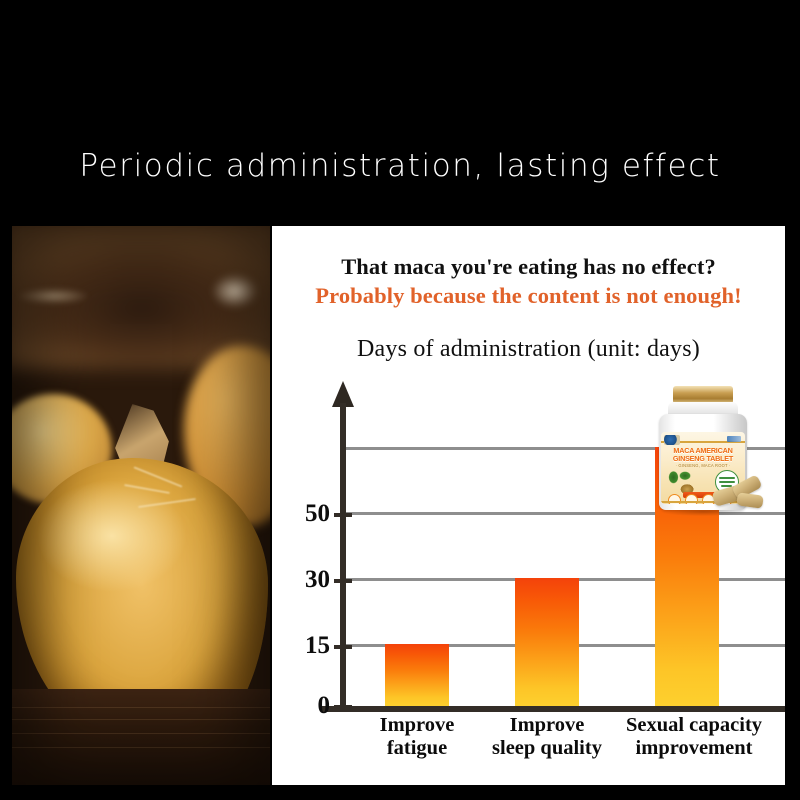  Describe the element at coordinates (53, 296) in the screenshot. I see `photo-highlight-left` at that location.